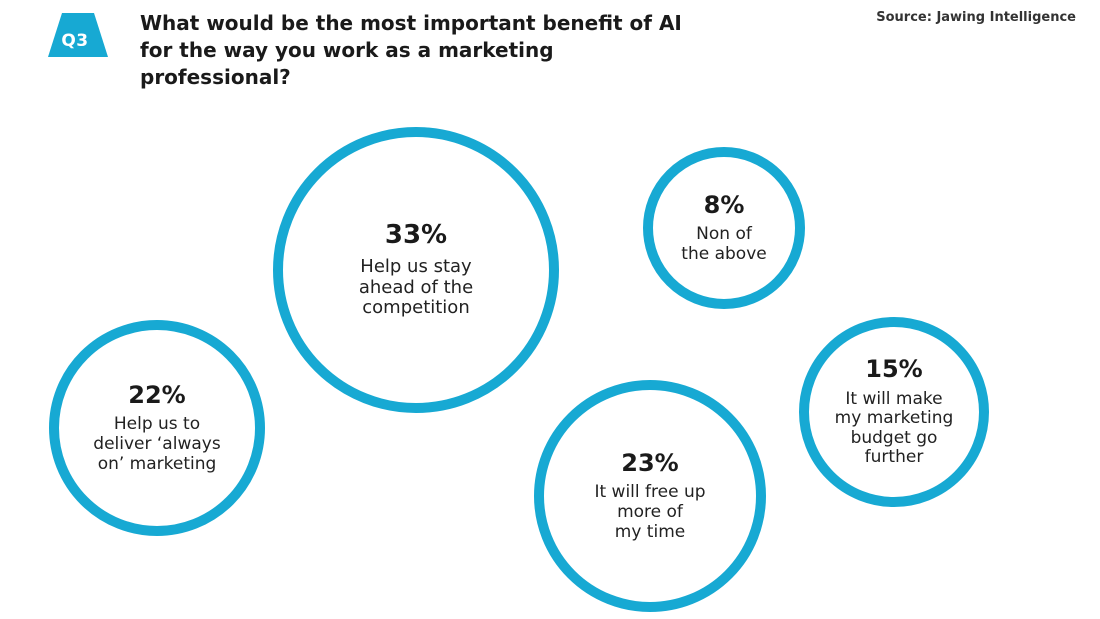  Describe the element at coordinates (894, 369) in the screenshot. I see `bubble-value: 15%` at that location.